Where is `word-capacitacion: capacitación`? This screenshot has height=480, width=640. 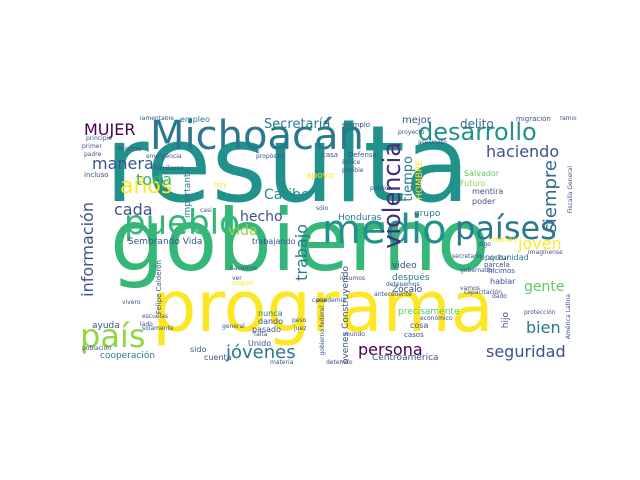 word-capacitacion: capacitación is located at coordinates (483, 292).